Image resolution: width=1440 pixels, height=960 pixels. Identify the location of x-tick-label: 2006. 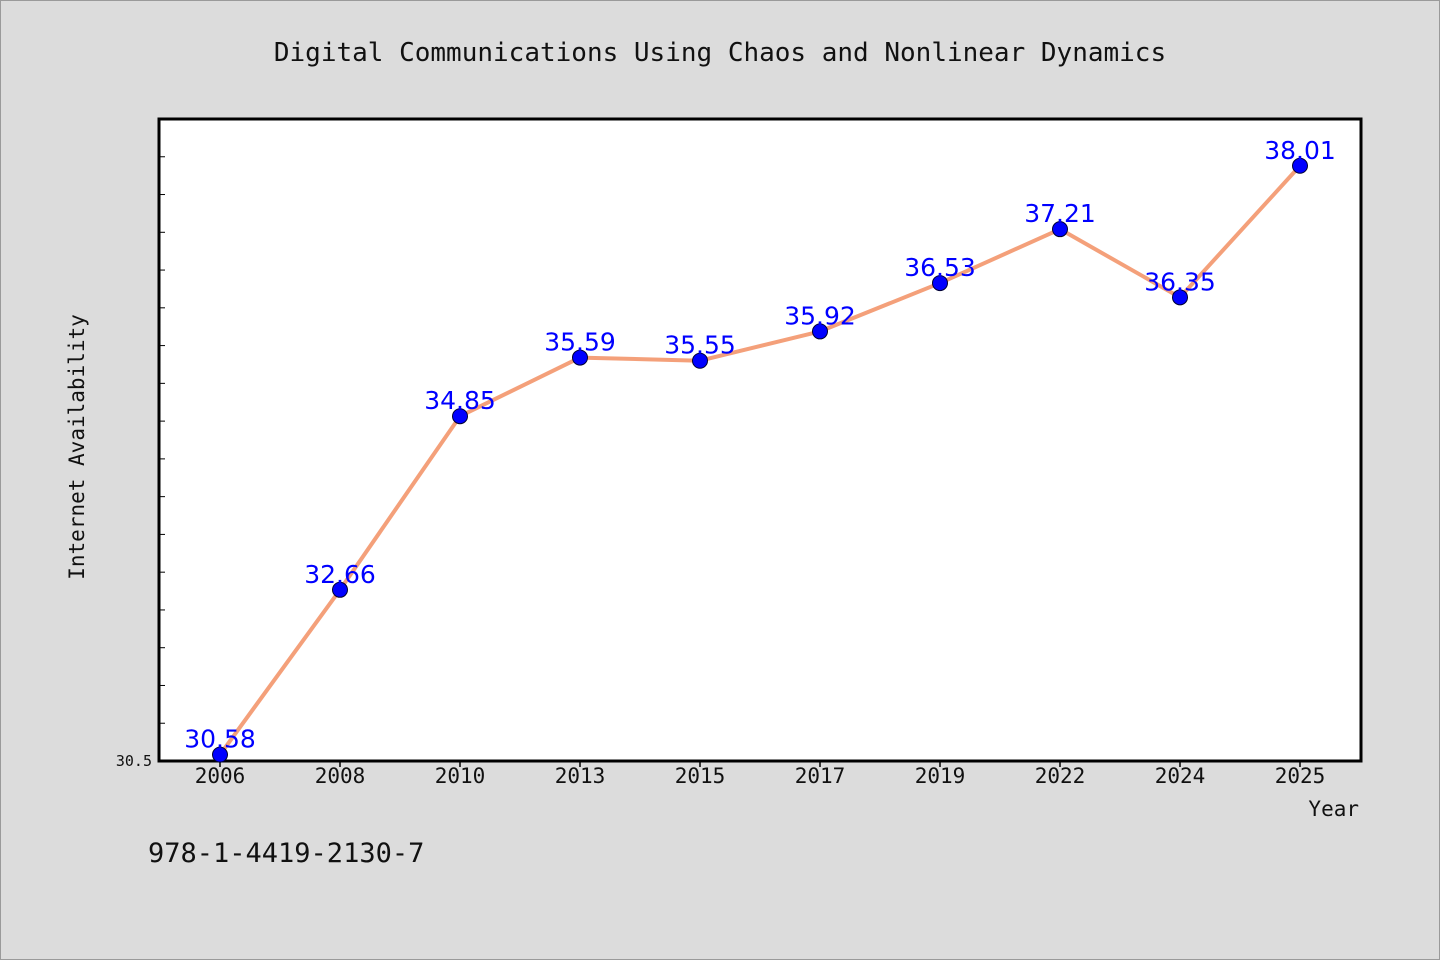
(220, 776).